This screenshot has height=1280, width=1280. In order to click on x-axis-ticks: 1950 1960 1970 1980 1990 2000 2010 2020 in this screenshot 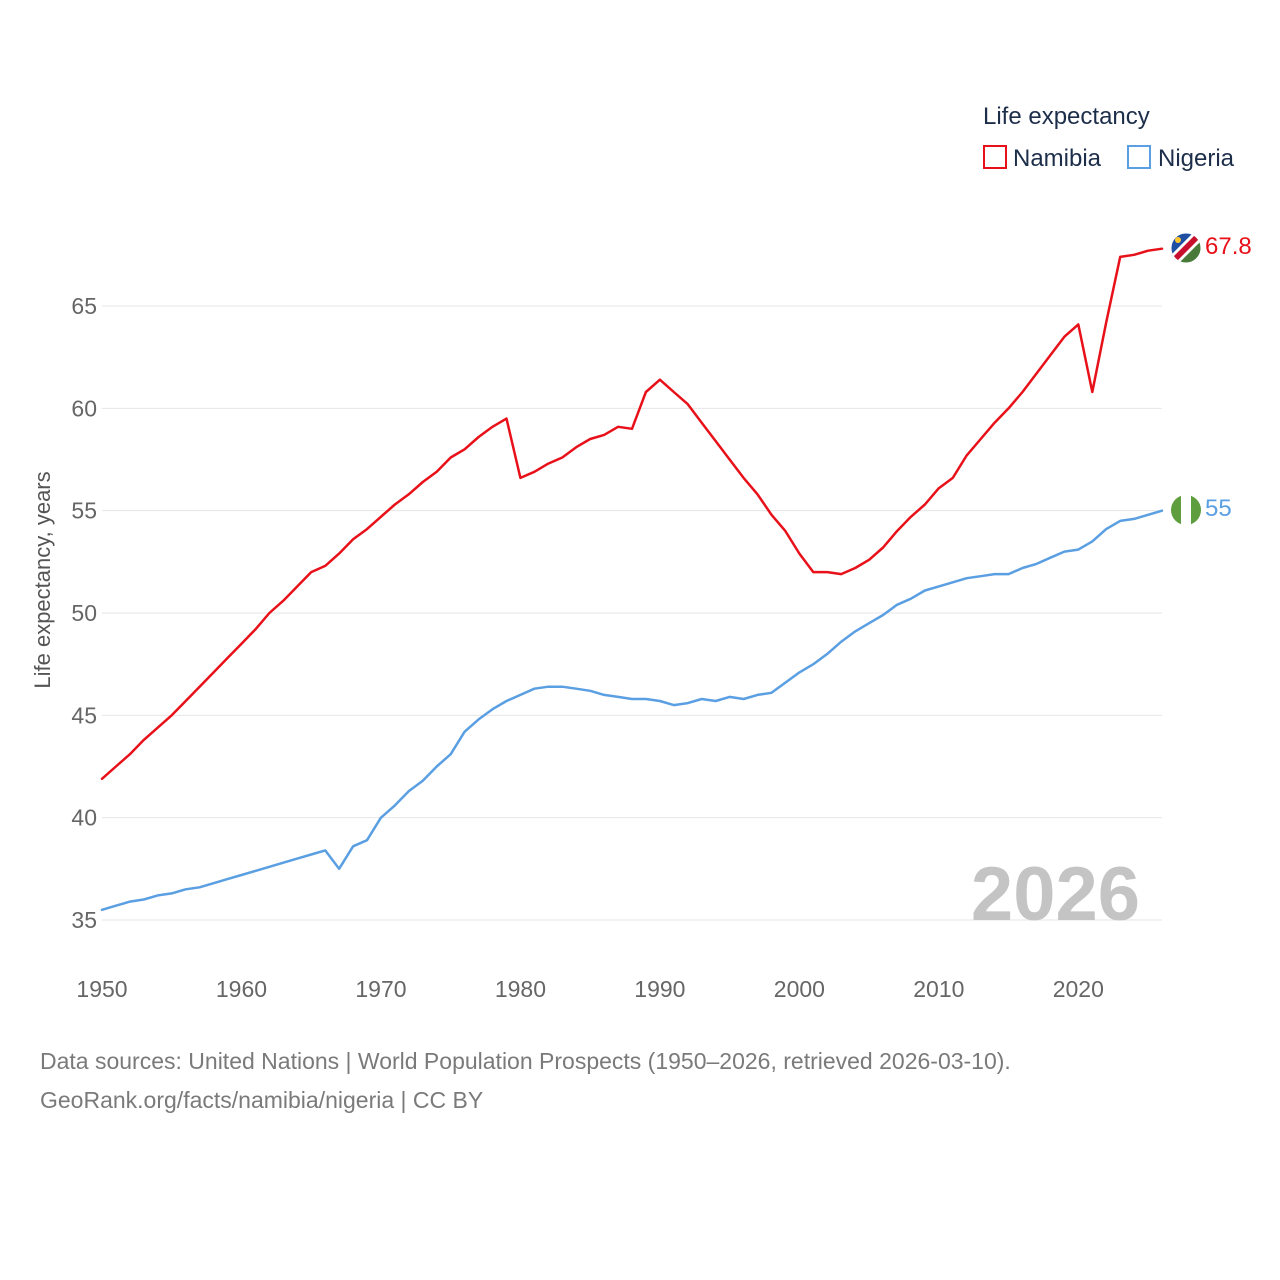, I will do `click(589, 989)`.